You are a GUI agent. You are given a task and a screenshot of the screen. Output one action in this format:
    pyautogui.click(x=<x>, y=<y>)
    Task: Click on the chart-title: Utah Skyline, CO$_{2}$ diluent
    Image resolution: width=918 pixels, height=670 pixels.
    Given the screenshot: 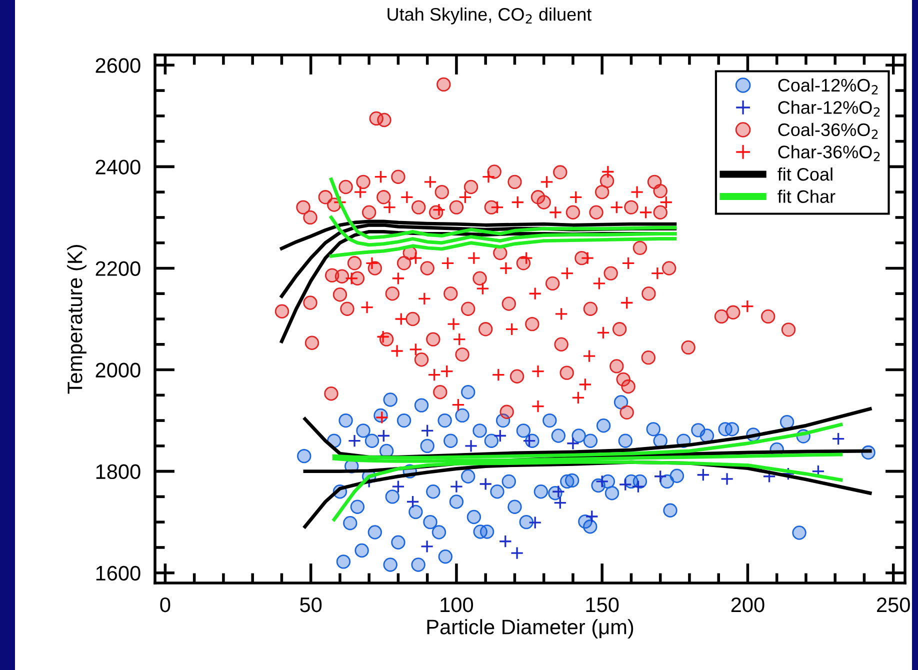 What is the action you would take?
    pyautogui.click(x=490, y=16)
    